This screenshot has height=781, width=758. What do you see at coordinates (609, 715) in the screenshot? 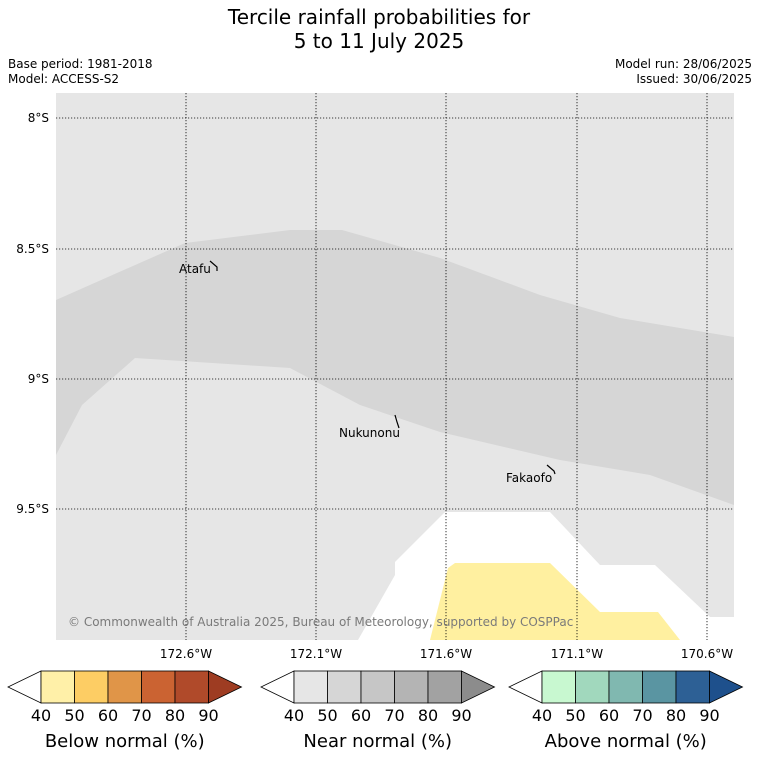
I see `above-normal-colorbar-tick-label: 60` at bounding box center [609, 715].